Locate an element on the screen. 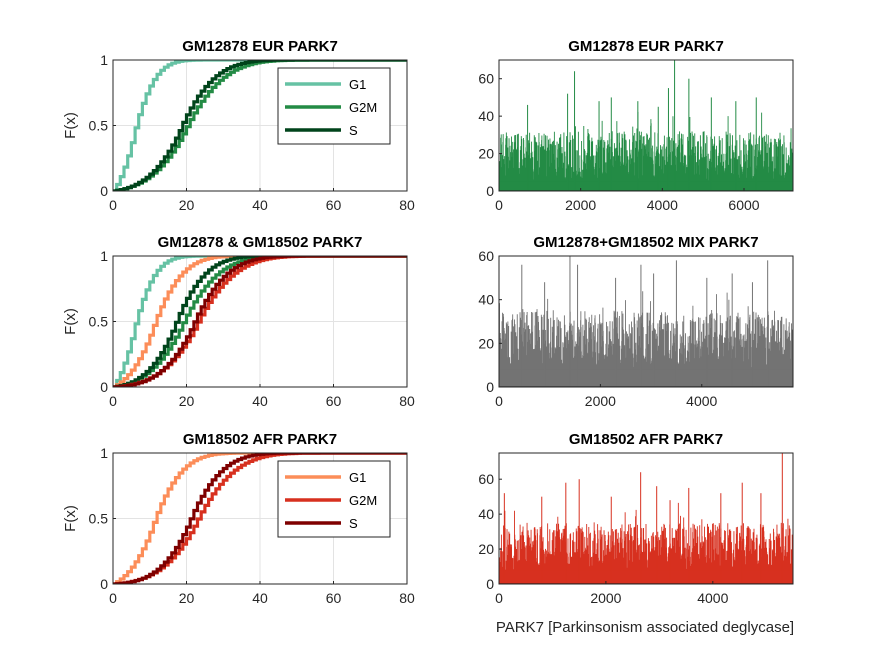  hist-eur-x-tick-label: 4000 is located at coordinates (662, 205).